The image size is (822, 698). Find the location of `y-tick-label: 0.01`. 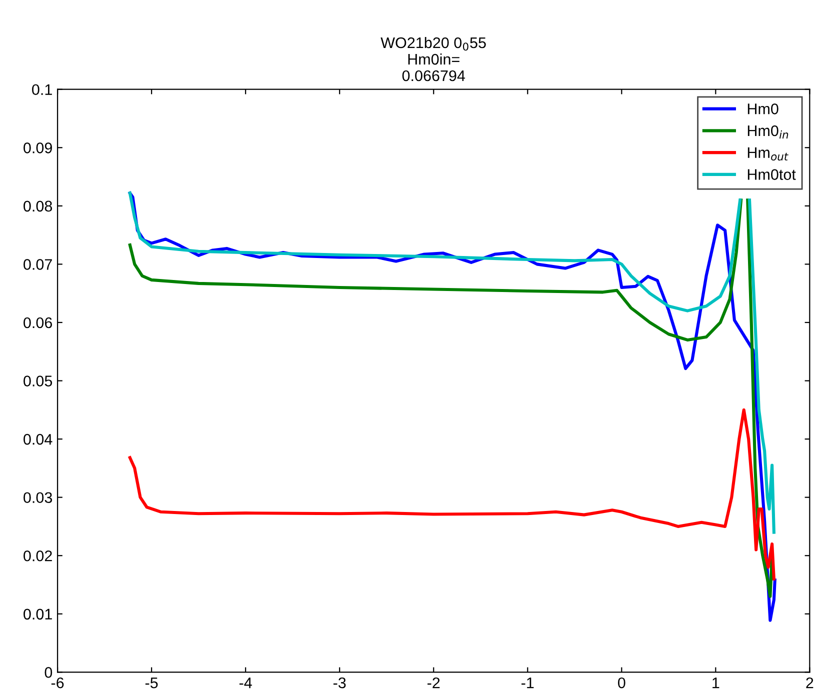

y-tick-label: 0.01 is located at coordinates (38, 614).